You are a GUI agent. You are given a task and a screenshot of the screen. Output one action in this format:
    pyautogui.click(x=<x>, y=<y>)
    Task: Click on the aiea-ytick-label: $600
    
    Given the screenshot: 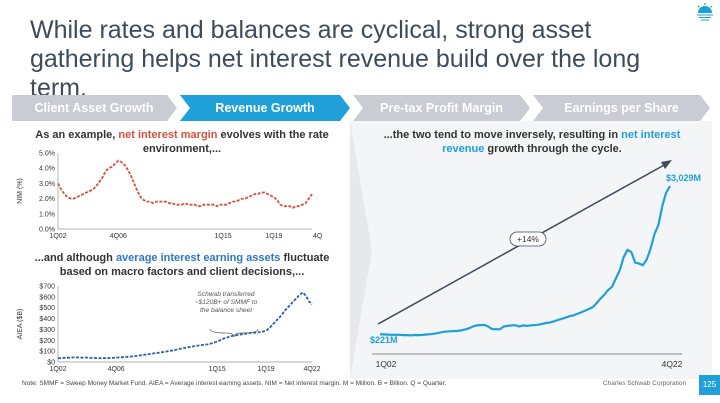 What is the action you would take?
    pyautogui.click(x=47, y=297)
    